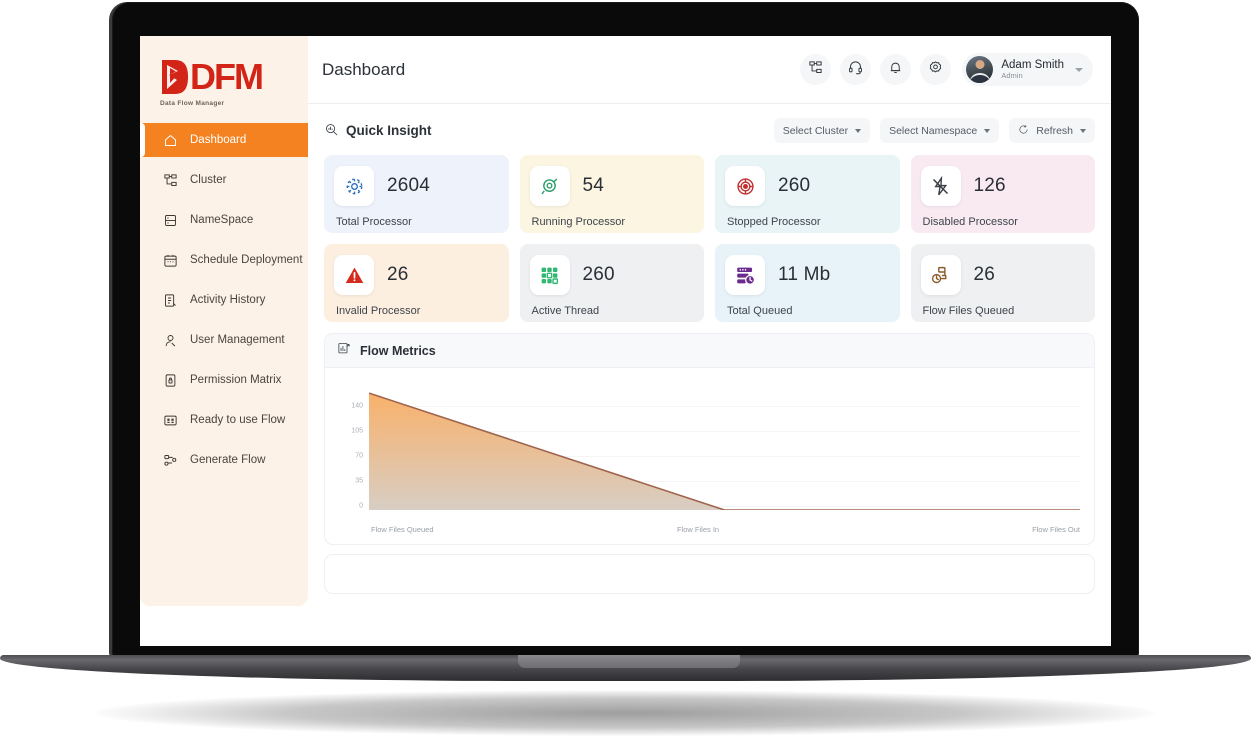 This screenshot has height=743, width=1251. What do you see at coordinates (228, 300) in the screenshot?
I see `sidebar-item-label: Activity History` at bounding box center [228, 300].